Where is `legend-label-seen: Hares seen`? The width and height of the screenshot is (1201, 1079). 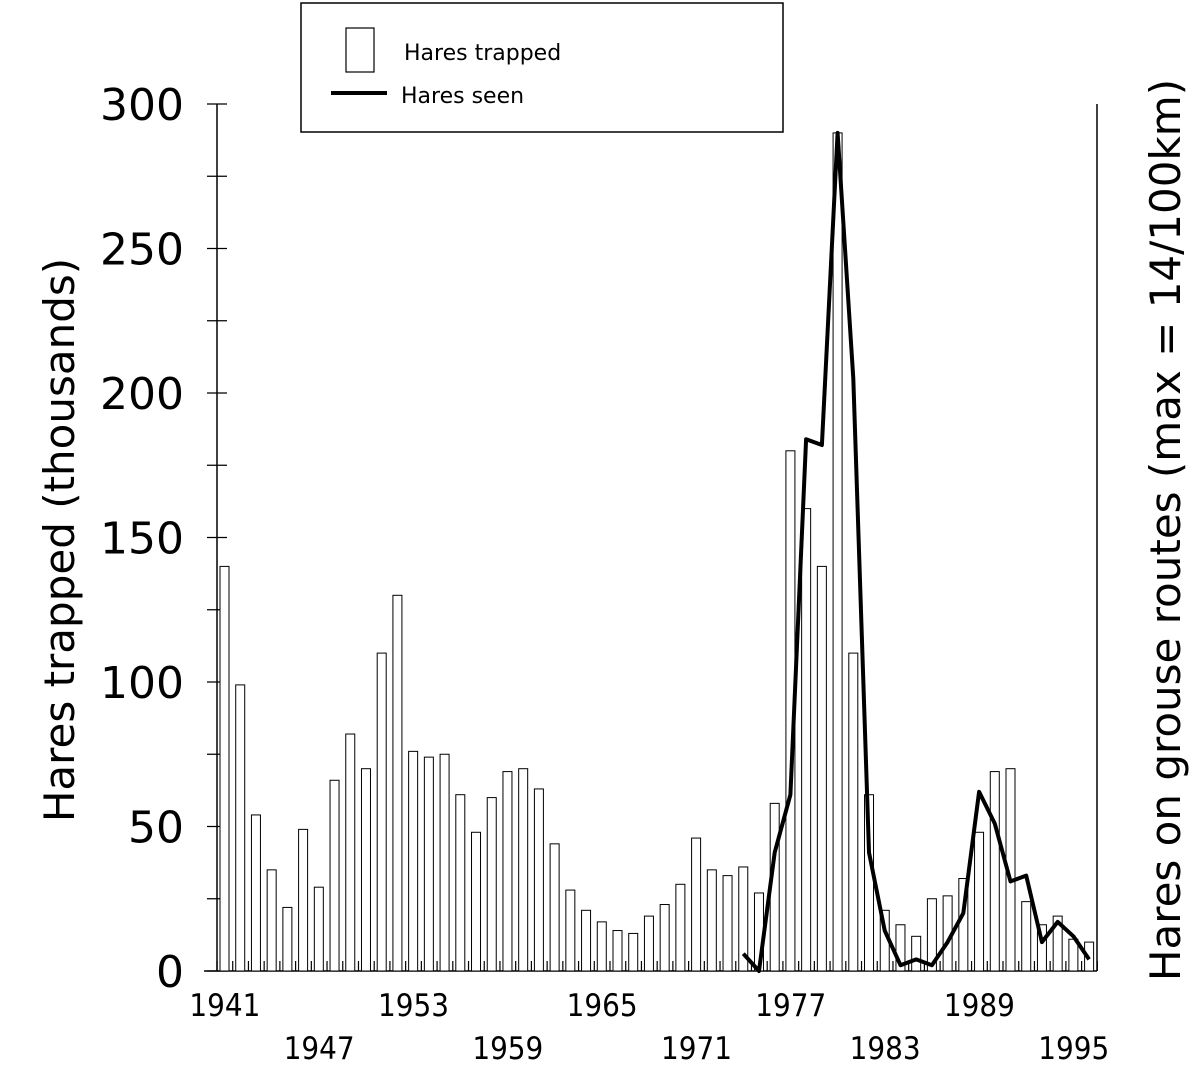
legend-label-seen: Hares seen is located at coordinates (462, 96).